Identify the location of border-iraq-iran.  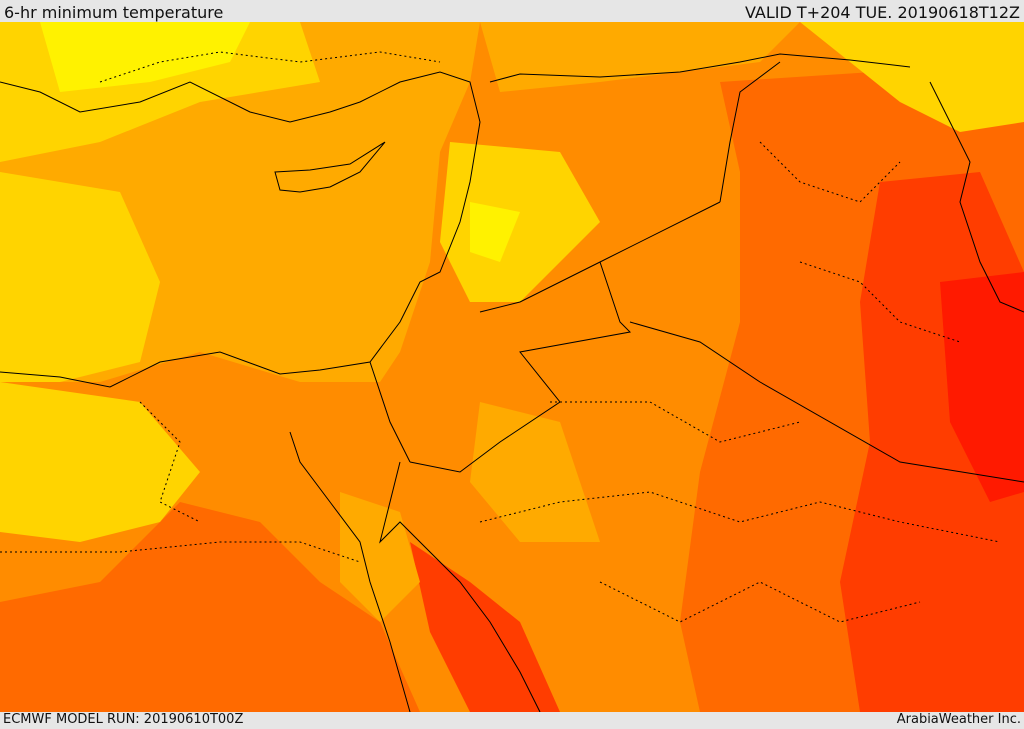
(976, 197).